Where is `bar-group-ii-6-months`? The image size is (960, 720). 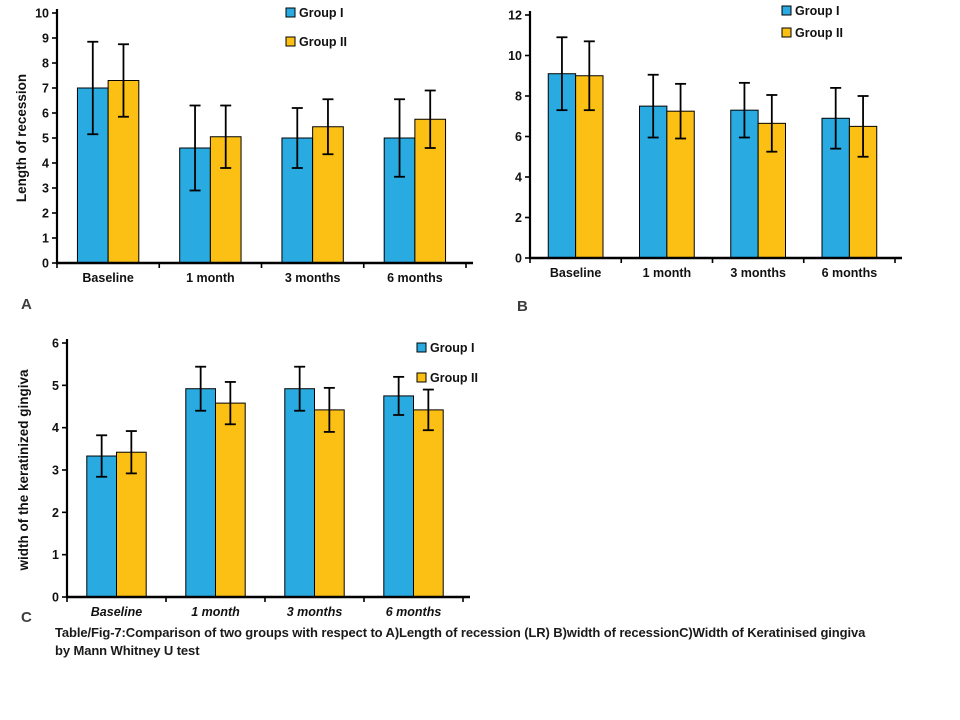 bar-group-ii-6-months is located at coordinates (428, 503).